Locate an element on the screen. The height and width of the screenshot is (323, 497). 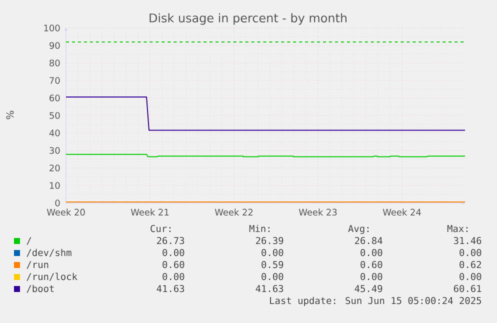
y-tick-label: 80 is located at coordinates (55, 63).